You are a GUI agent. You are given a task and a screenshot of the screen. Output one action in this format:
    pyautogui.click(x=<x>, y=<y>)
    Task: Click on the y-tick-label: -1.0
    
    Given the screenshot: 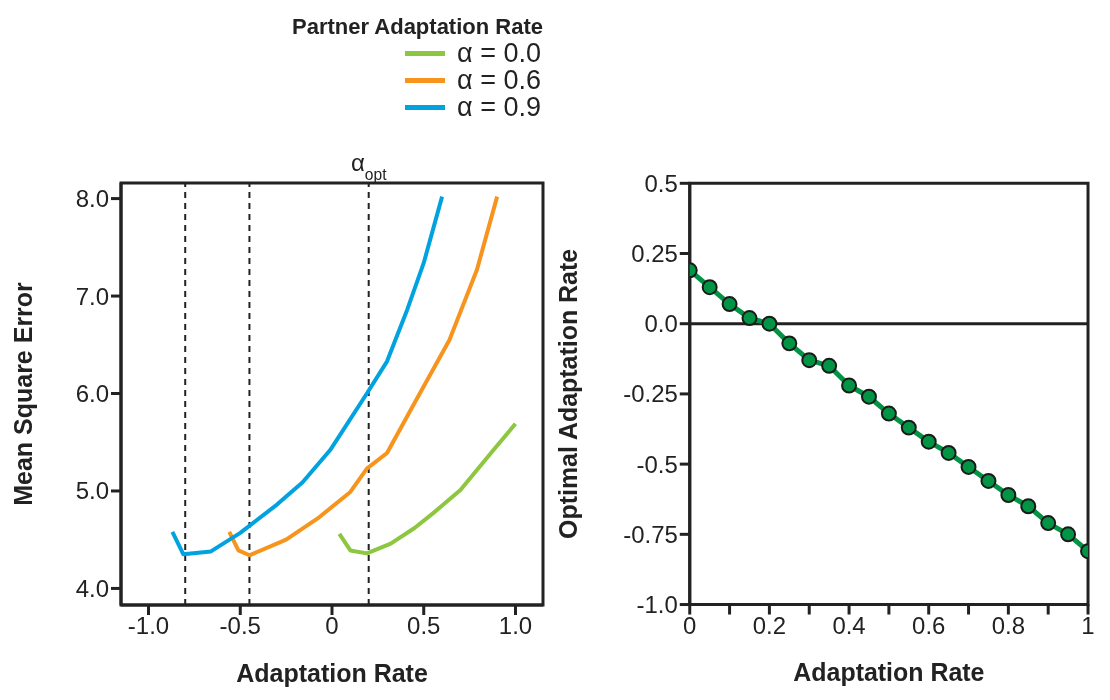 What is the action you would take?
    pyautogui.click(x=657, y=605)
    